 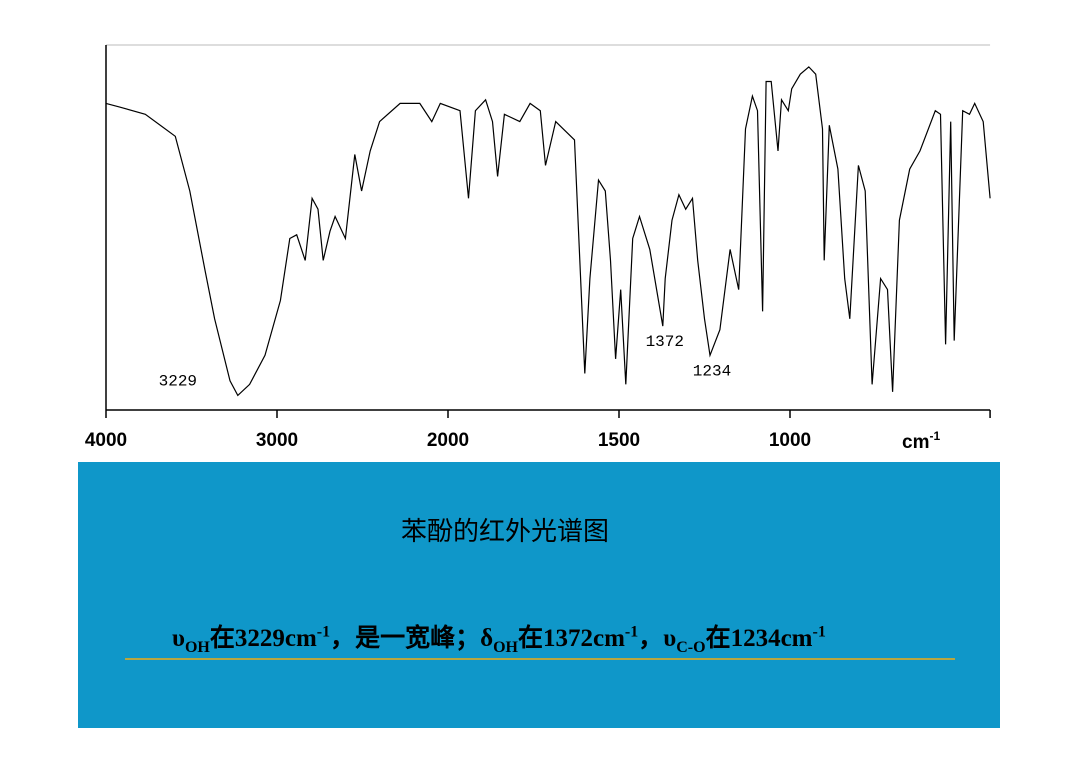 What do you see at coordinates (571, 638) in the screenshot?
I see `text: 在1372cm` at bounding box center [571, 638].